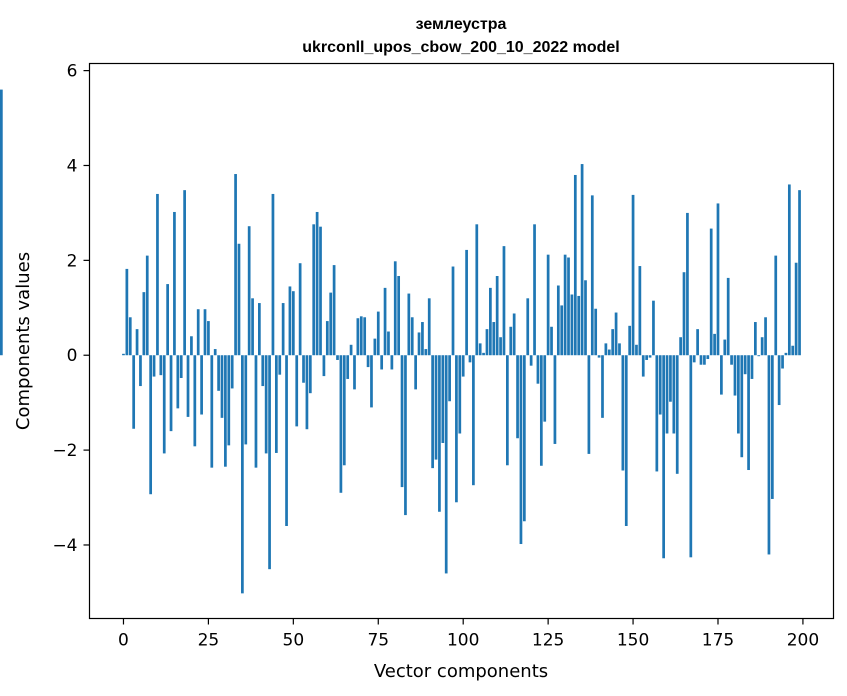 This screenshot has height=696, width=847. Describe the element at coordinates (294, 641) in the screenshot. I see `x-tick-label: 50` at that location.